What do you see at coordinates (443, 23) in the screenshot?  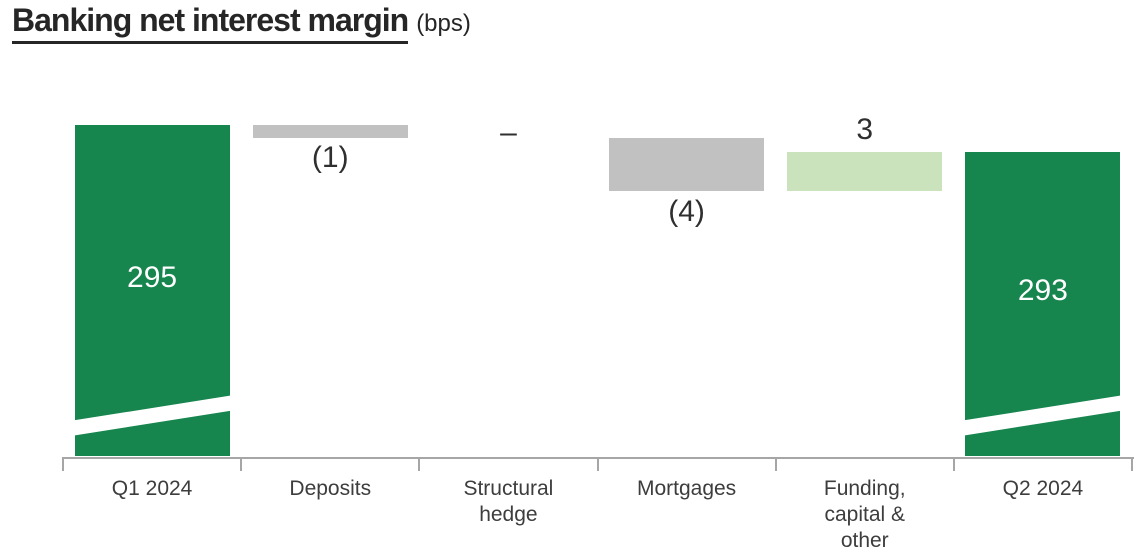 I see `chart-title-unit: (bps)` at bounding box center [443, 23].